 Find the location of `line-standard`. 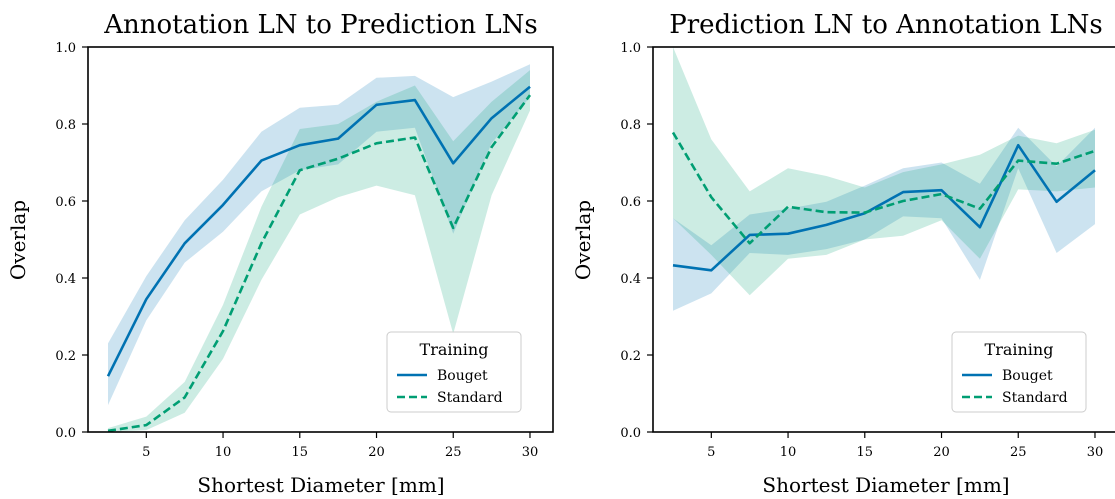

line-standard is located at coordinates (883, 188).